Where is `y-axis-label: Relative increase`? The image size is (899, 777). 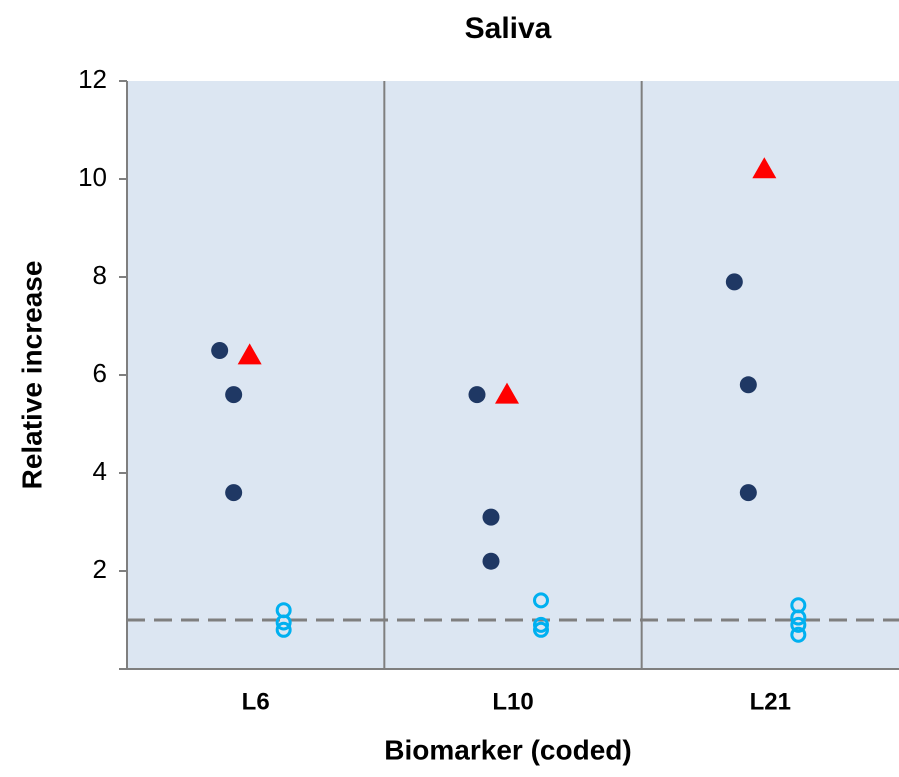 y-axis-label: Relative increase is located at coordinates (31, 375).